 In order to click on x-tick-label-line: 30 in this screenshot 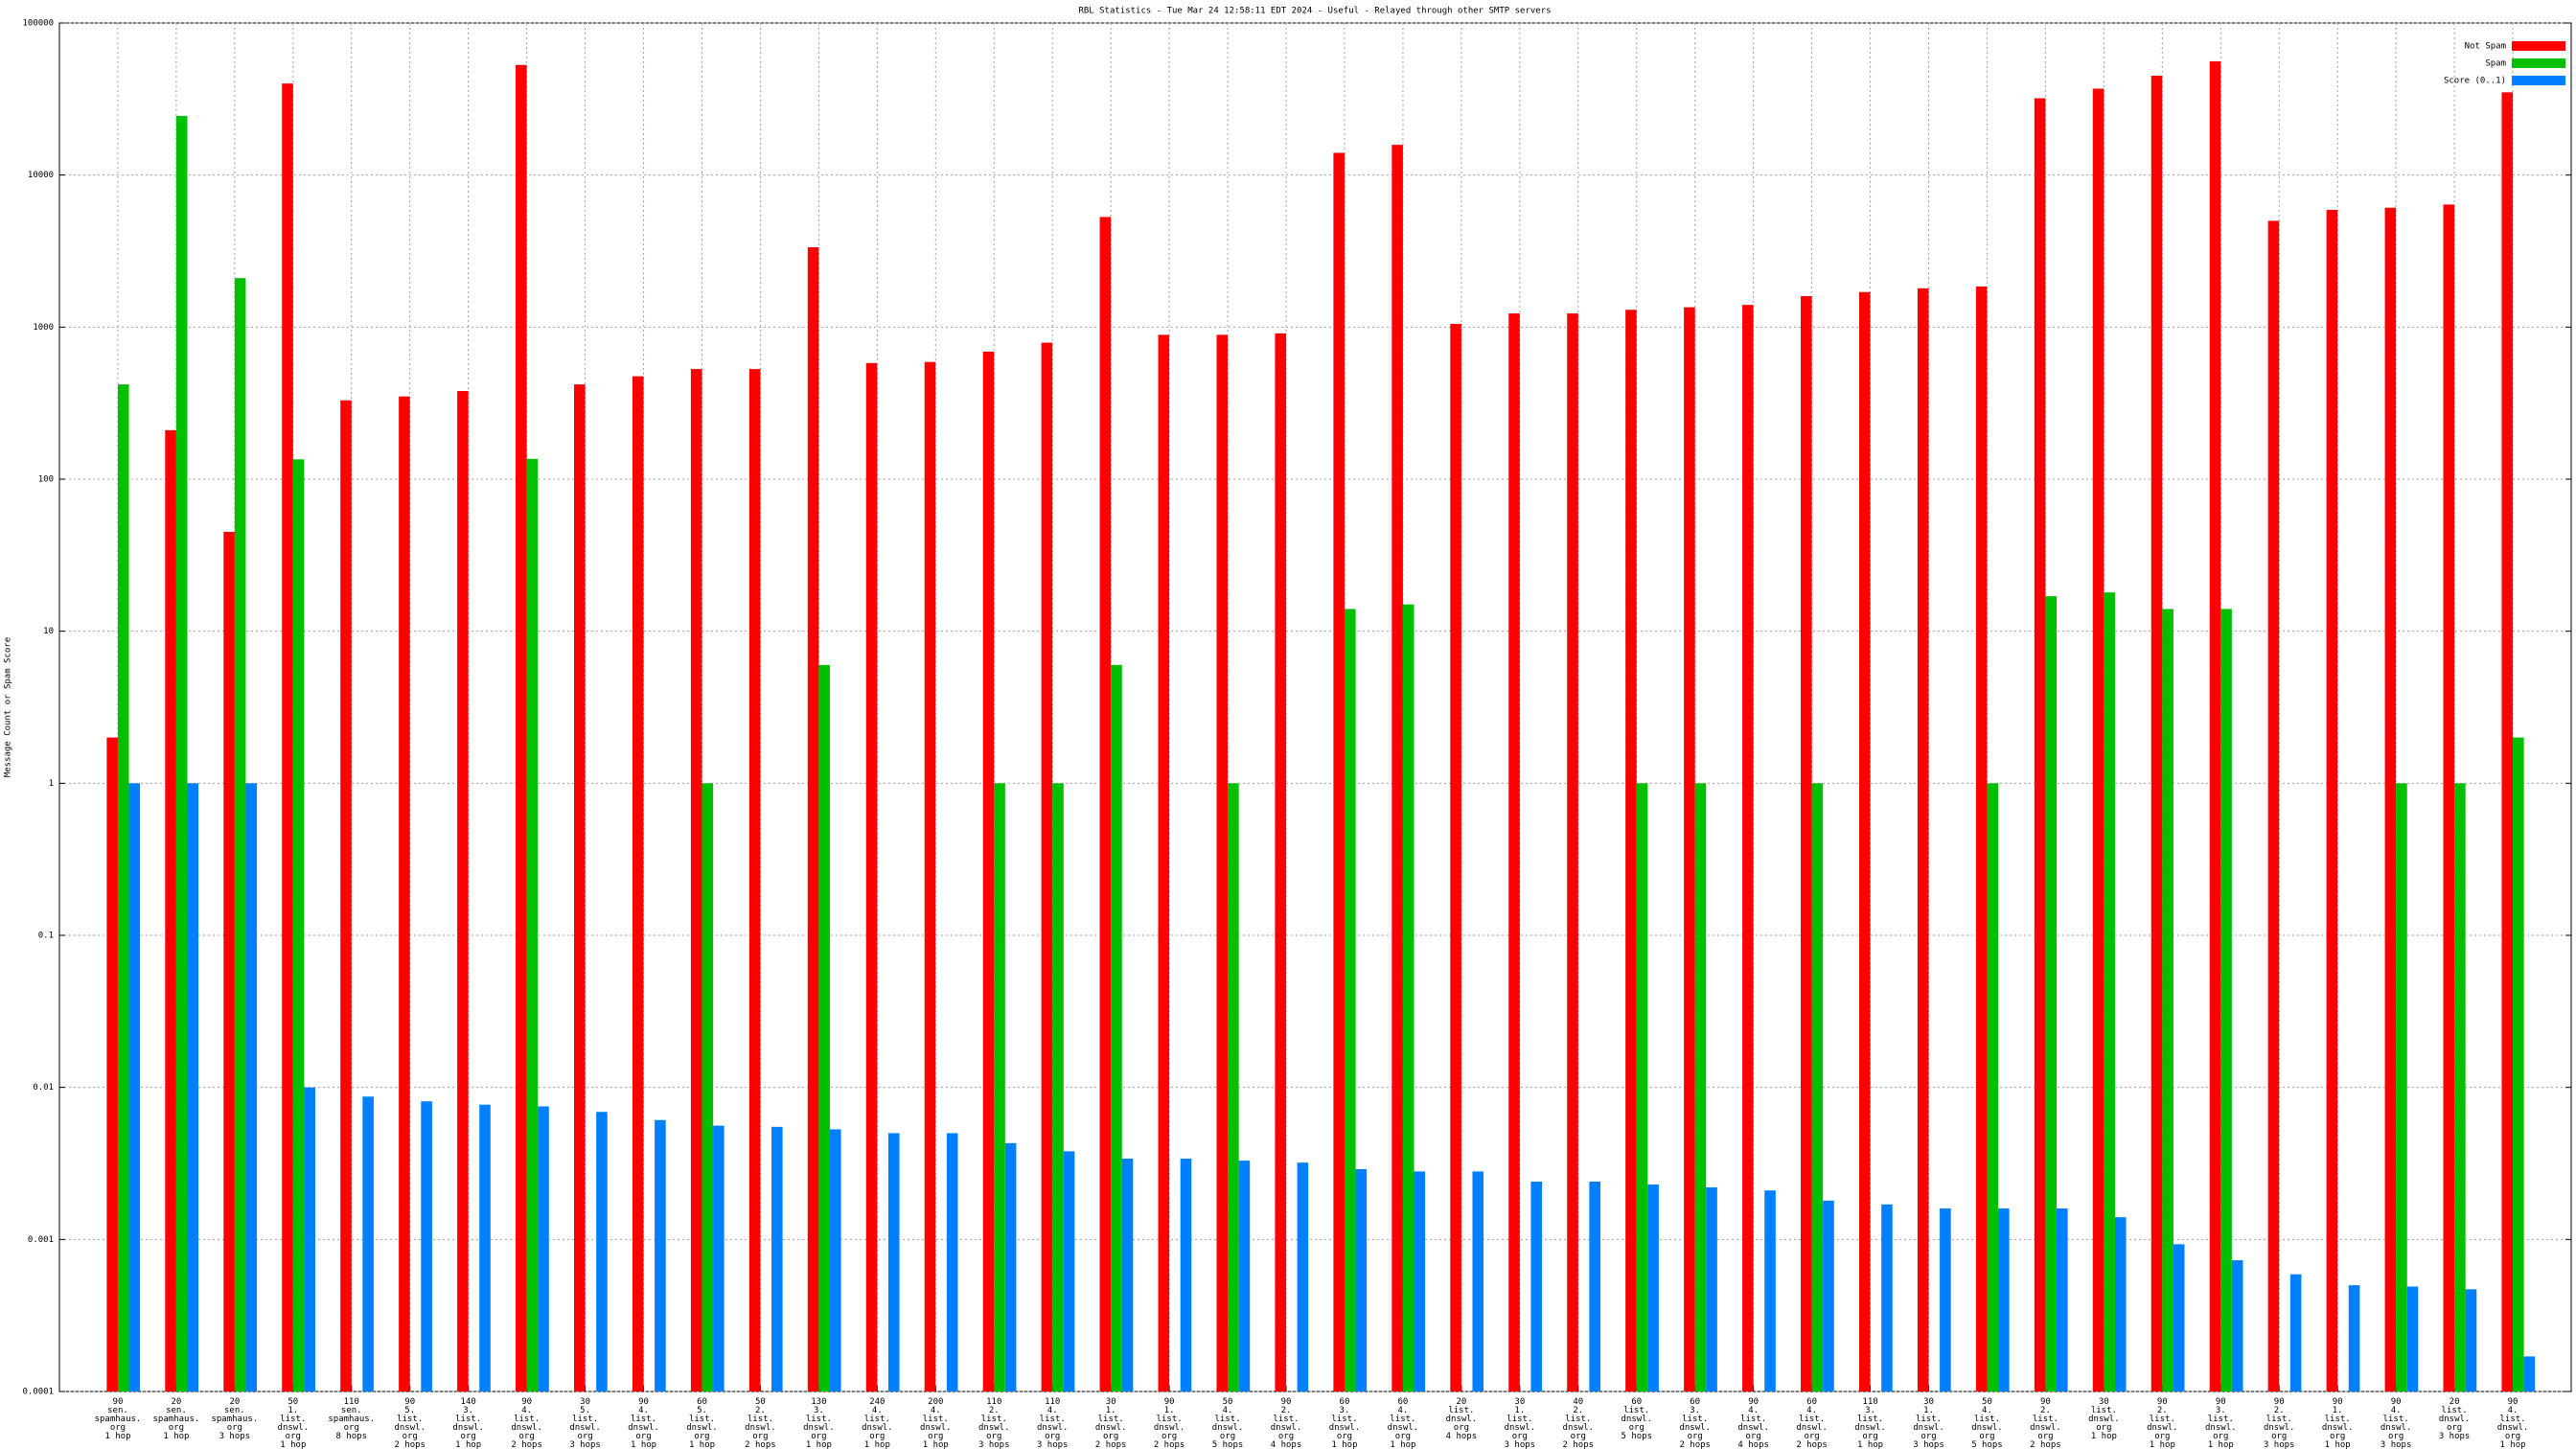, I will do `click(1111, 1402)`.